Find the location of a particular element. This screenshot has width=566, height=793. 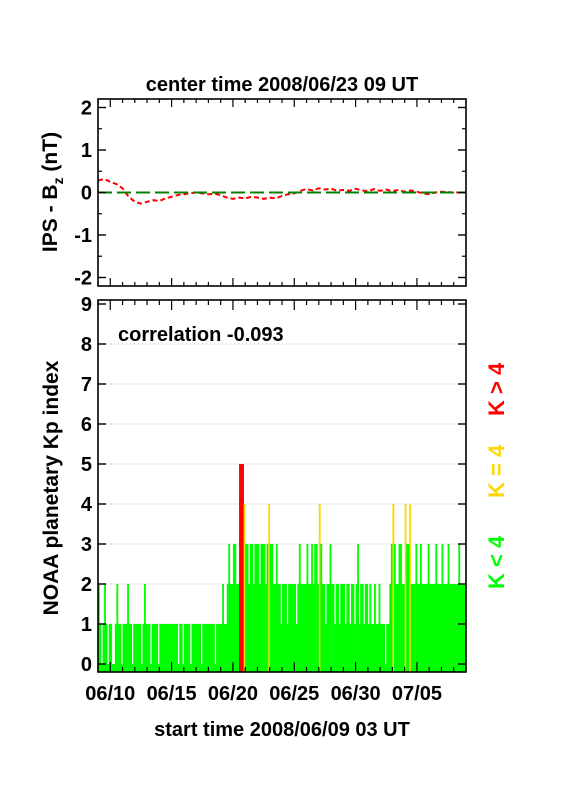

top-y-axis-label-sub: z is located at coordinates (58, 180).